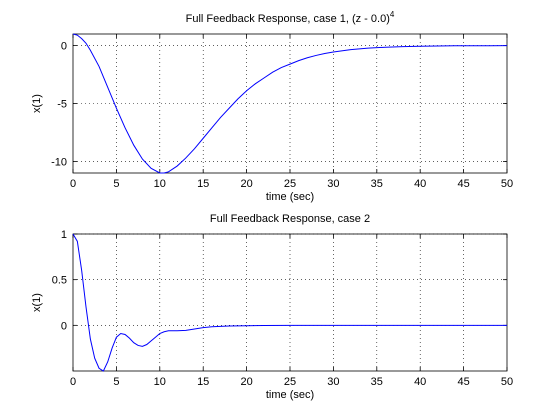  I want to click on chart-1-ytick-label-2: -10, so click(59, 162).